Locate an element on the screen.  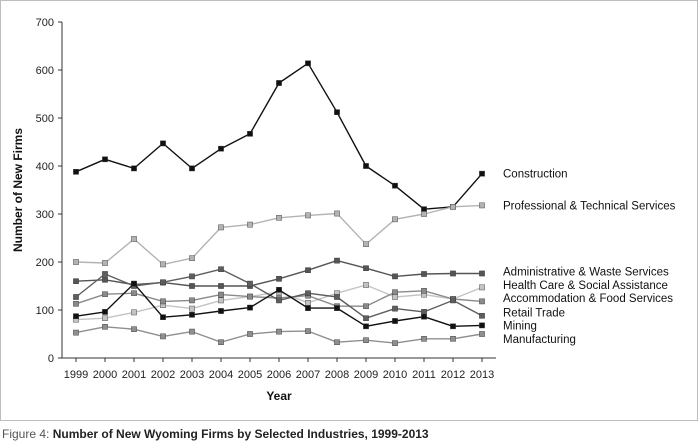
x-tick-label: 2012 is located at coordinates (453, 375).